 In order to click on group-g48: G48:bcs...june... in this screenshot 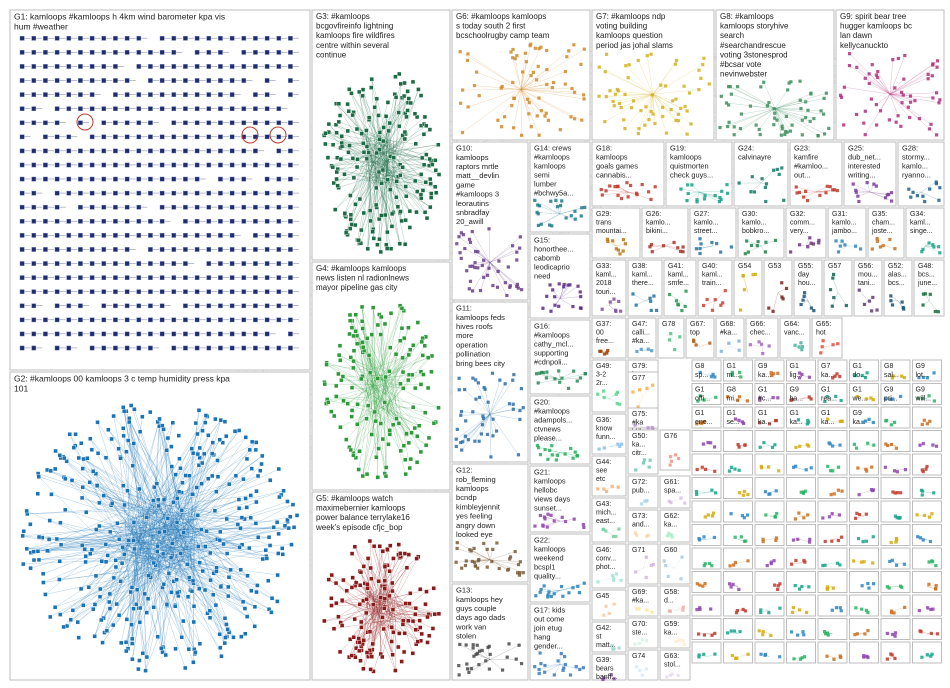, I will do `click(929, 288)`.